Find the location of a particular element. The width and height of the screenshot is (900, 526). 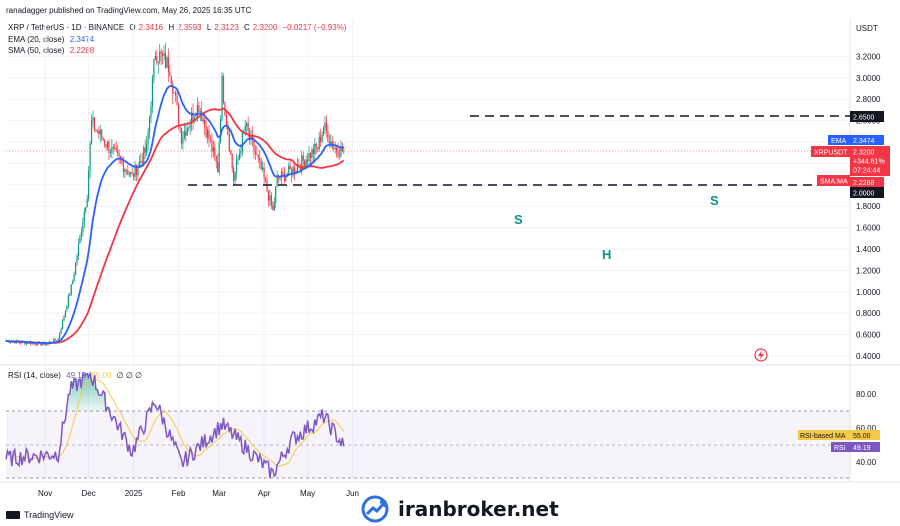

rsi-legend-label: RSI (14, close) is located at coordinates (34, 375).